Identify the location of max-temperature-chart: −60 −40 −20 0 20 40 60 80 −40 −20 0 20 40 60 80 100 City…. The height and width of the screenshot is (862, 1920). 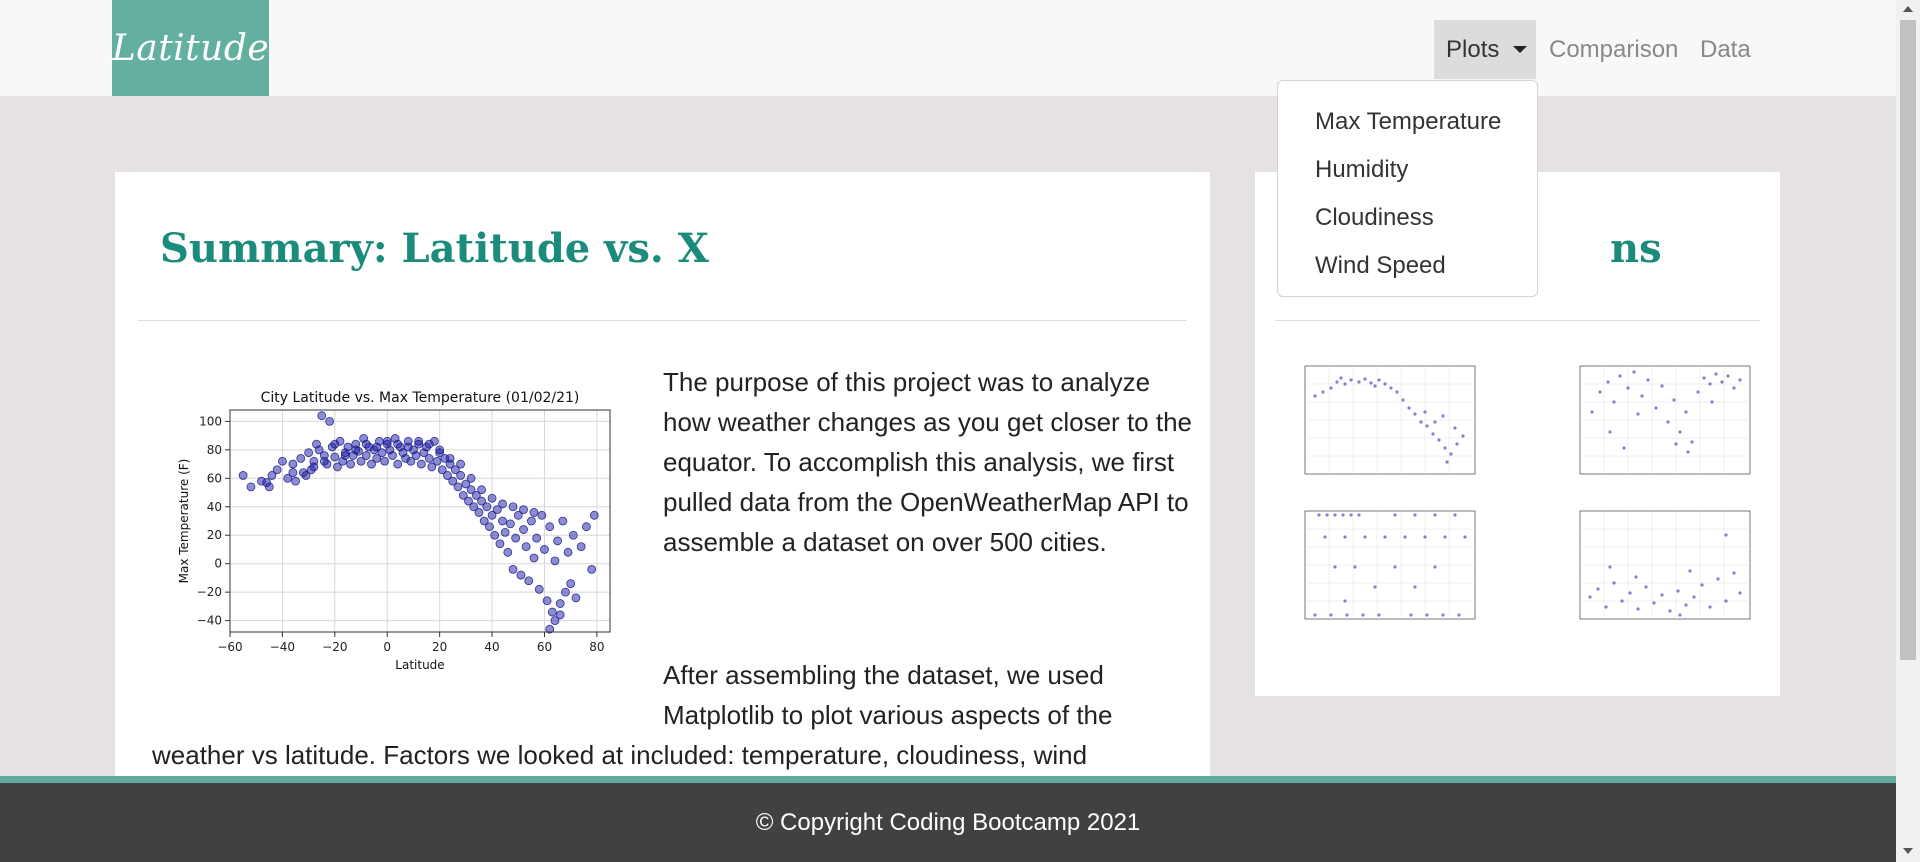
(395, 532).